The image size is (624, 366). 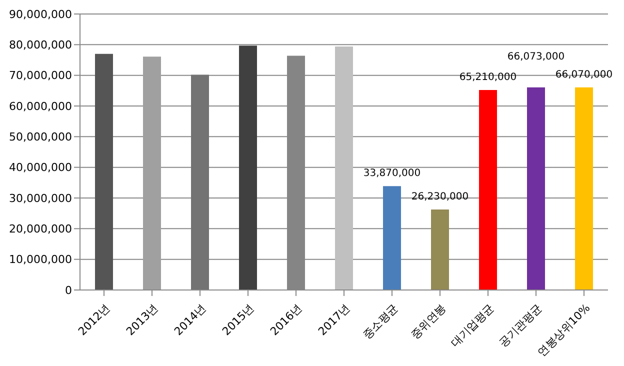 I want to click on data-label: 65,210,000, so click(x=488, y=78).